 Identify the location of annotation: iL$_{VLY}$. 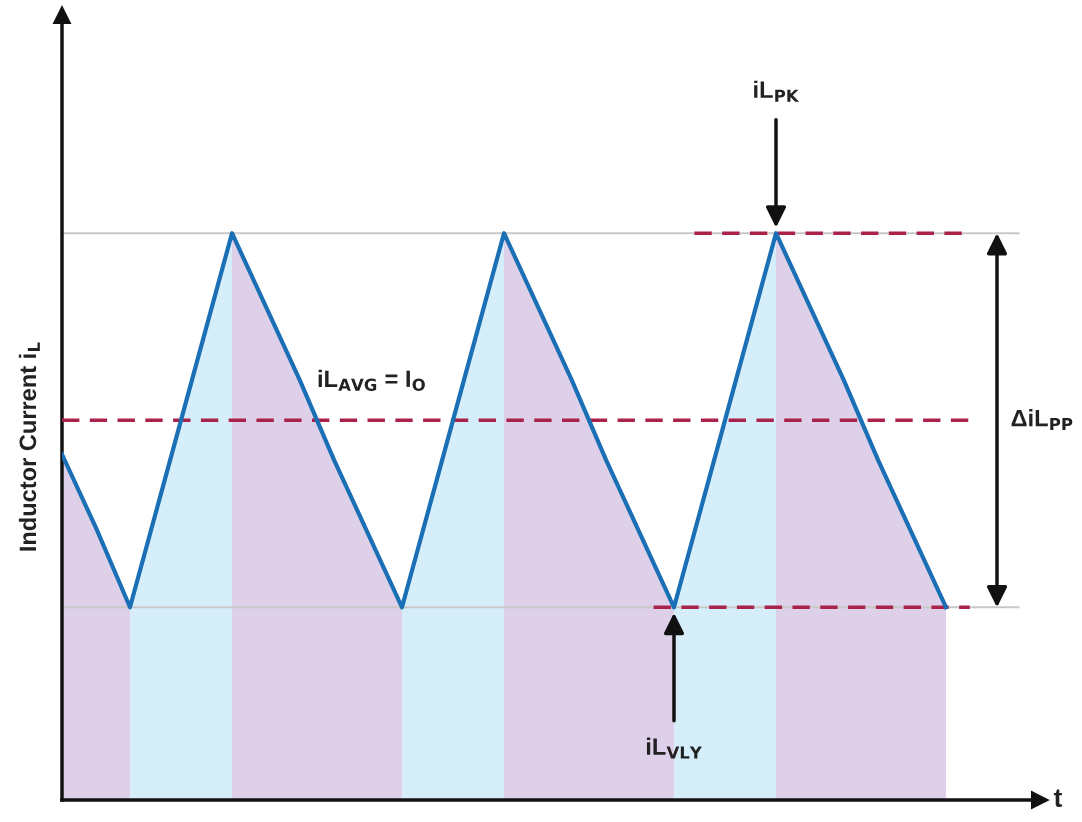
(674, 748).